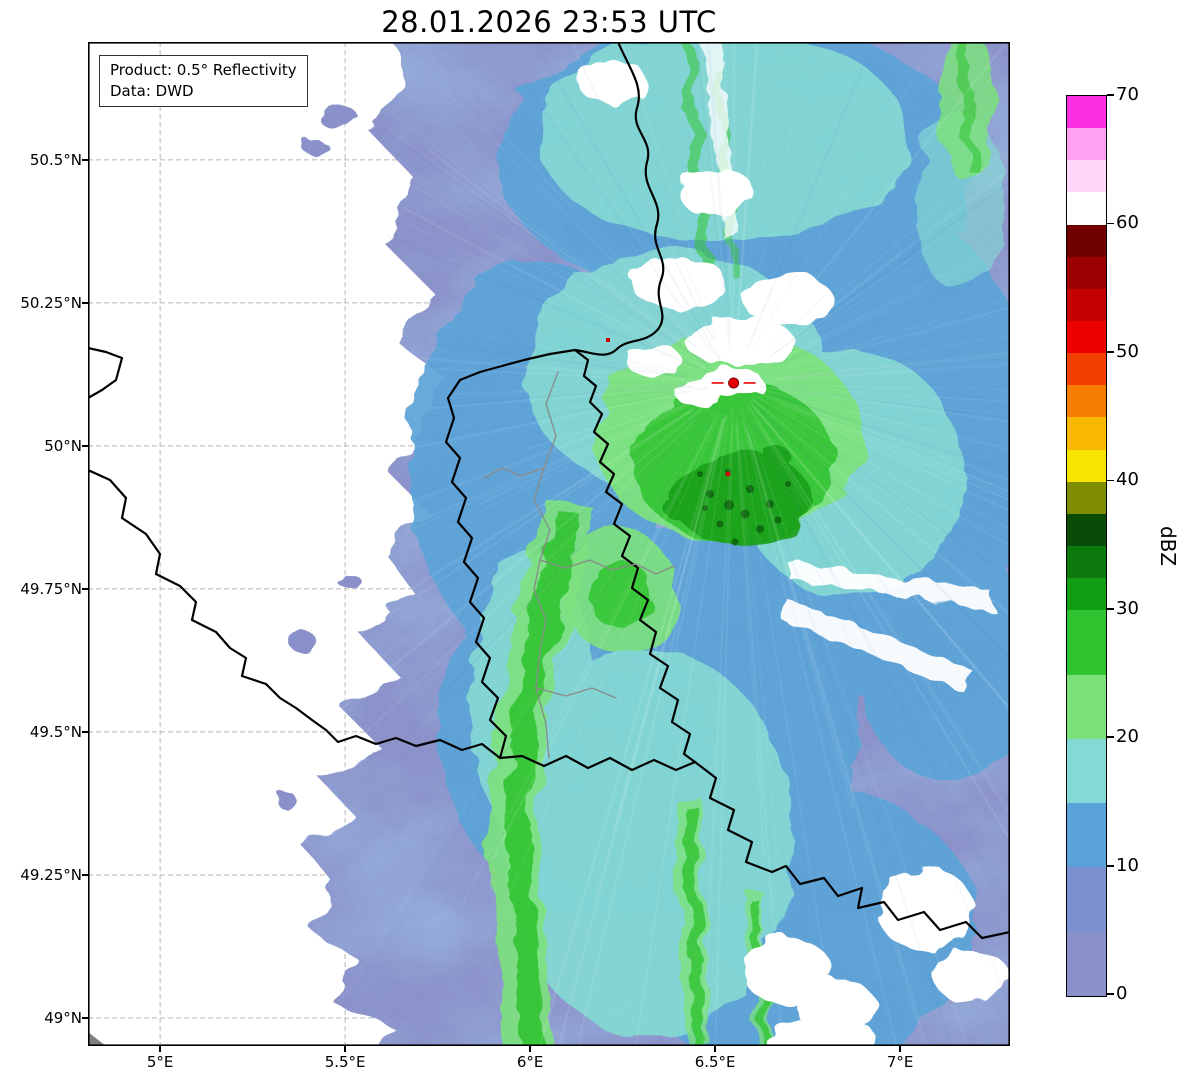 The width and height of the screenshot is (1202, 1081). What do you see at coordinates (1127, 737) in the screenshot?
I see `colorbar-tick-label: 20` at bounding box center [1127, 737].